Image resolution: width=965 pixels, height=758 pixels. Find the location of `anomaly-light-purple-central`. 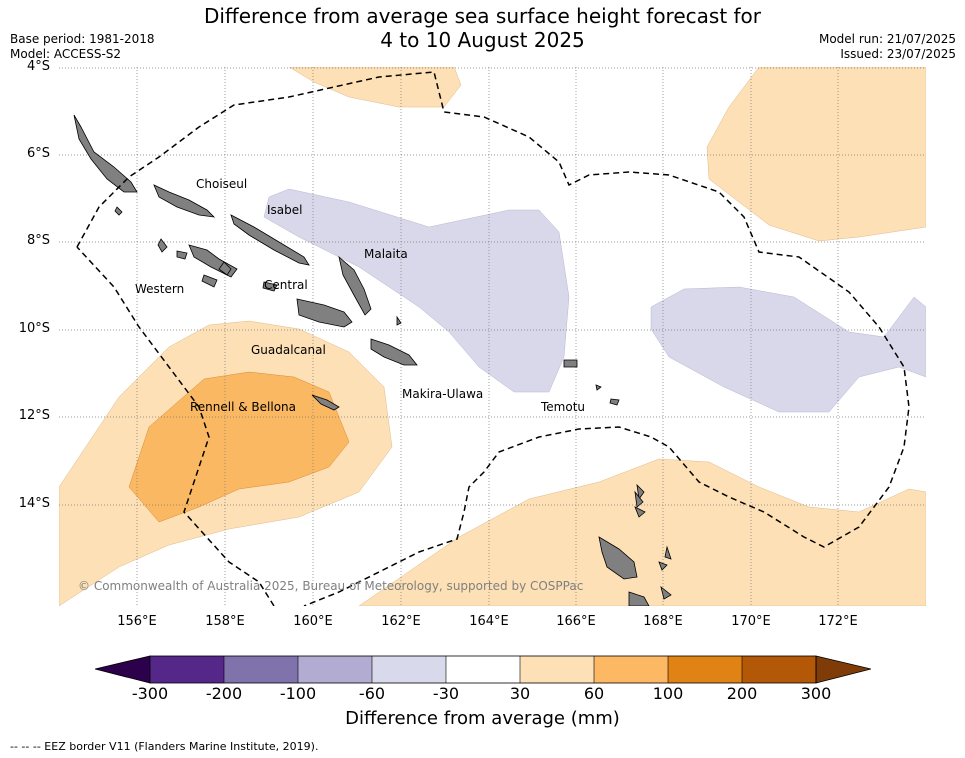

anomaly-light-purple-central is located at coordinates (416, 290).